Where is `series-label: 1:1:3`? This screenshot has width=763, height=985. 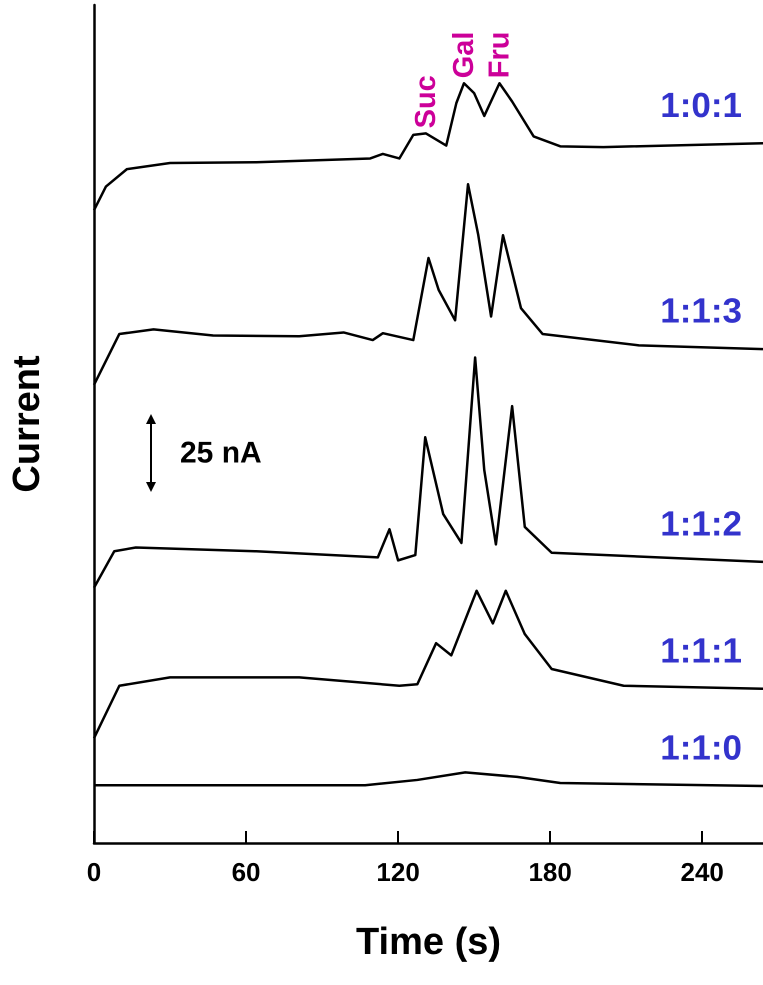 series-label: 1:1:3 is located at coordinates (701, 311).